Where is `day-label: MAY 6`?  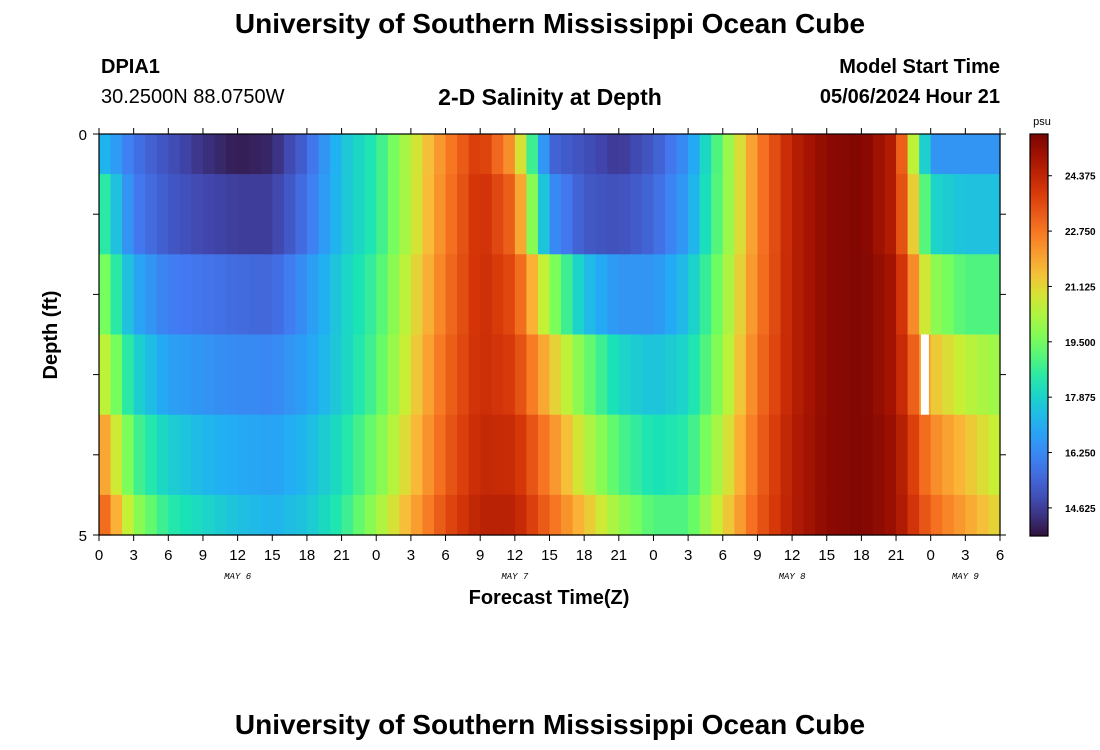 day-label: MAY 6 is located at coordinates (238, 577).